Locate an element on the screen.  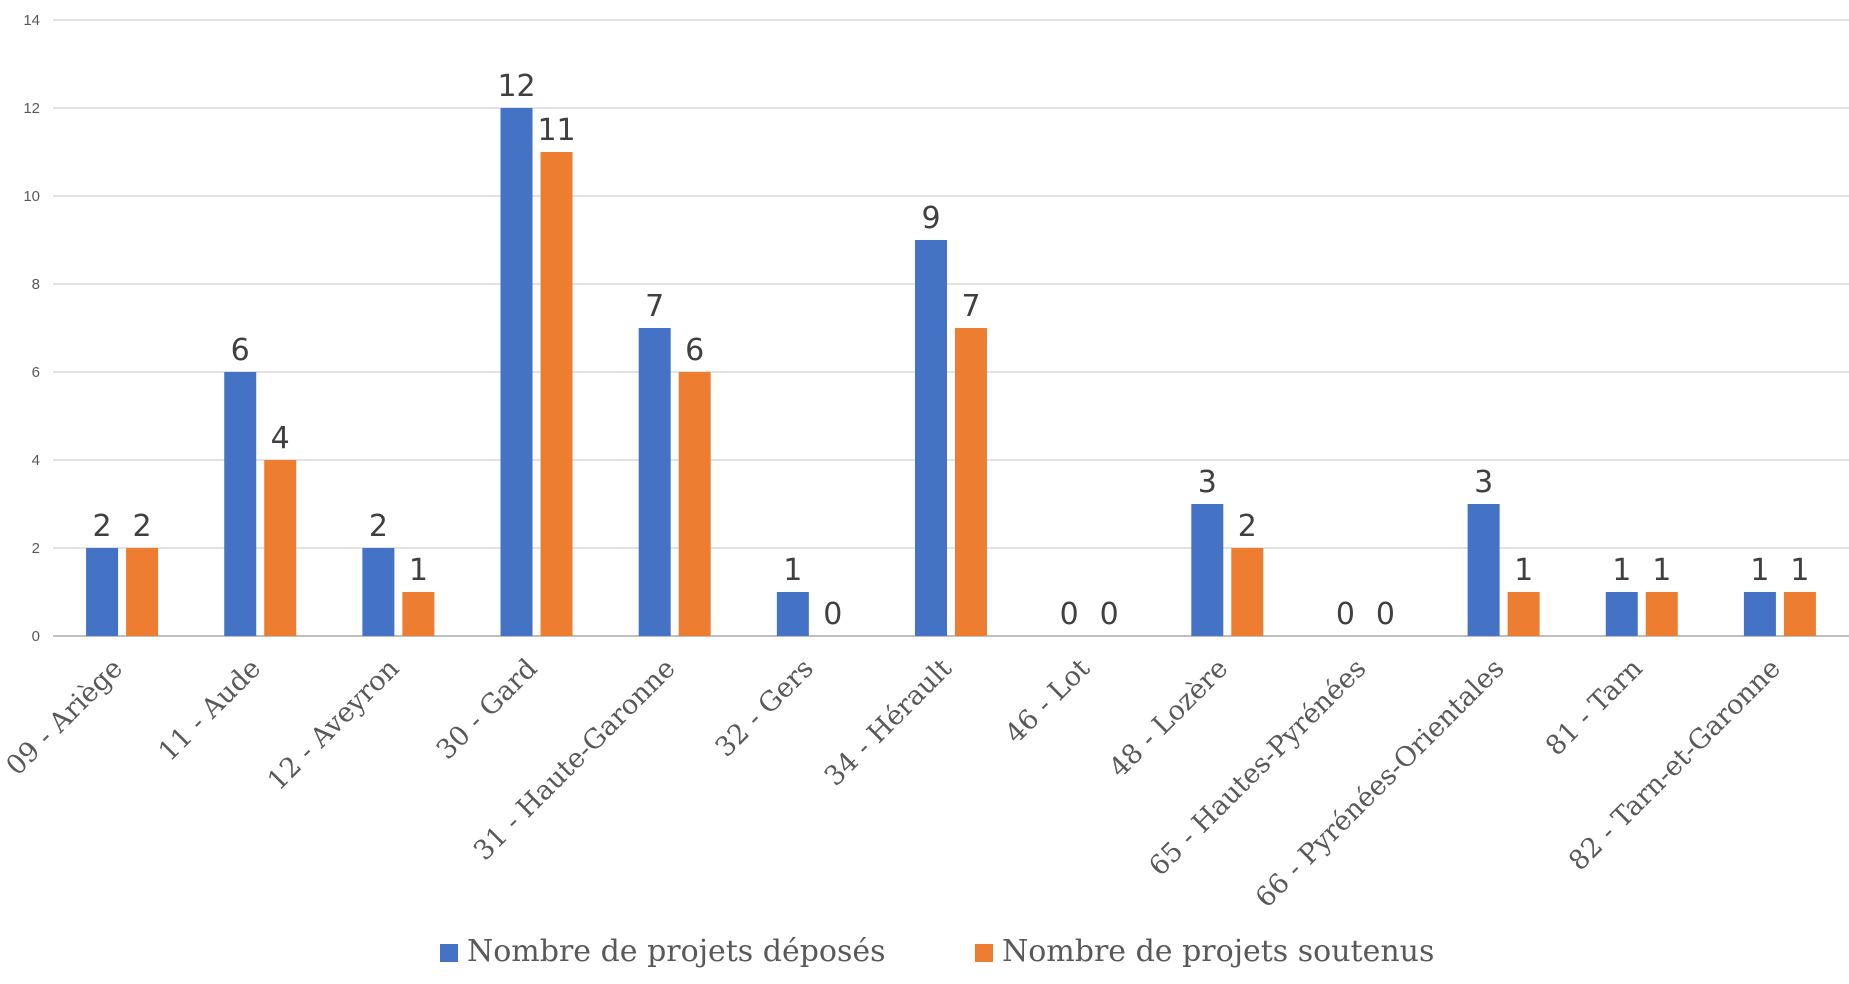
data-label: 11 is located at coordinates (556, 130).